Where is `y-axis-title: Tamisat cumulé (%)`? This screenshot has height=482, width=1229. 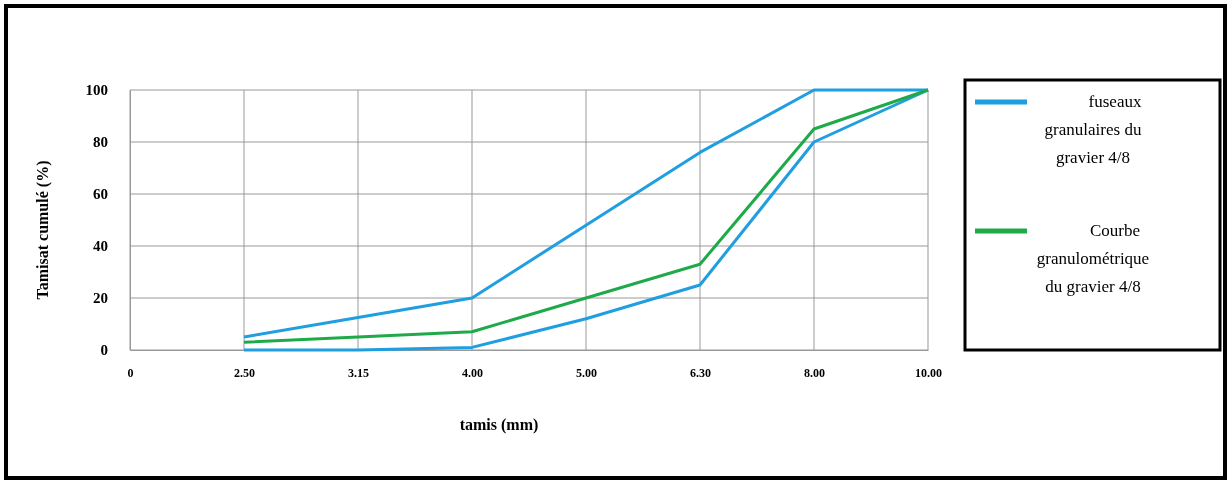 y-axis-title: Tamisat cumulé (%) is located at coordinates (43, 230).